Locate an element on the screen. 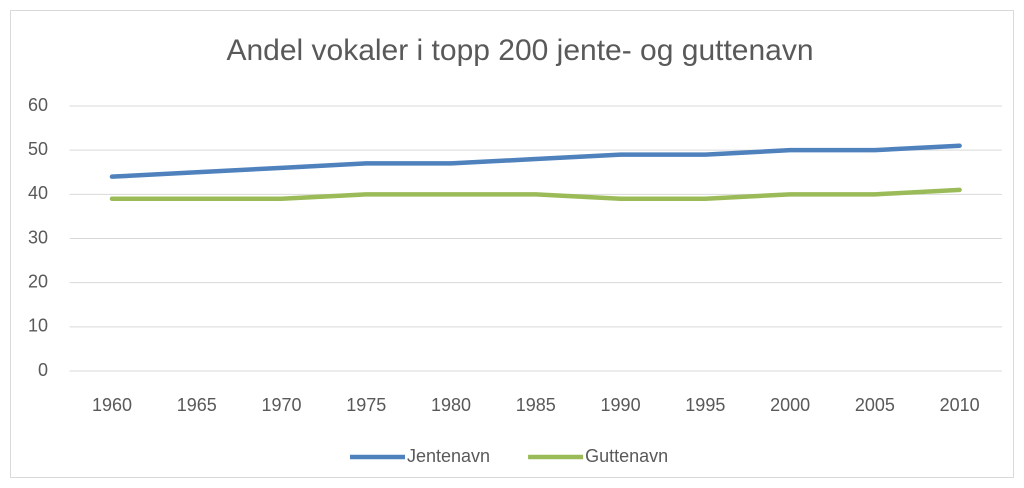 This screenshot has height=488, width=1024. x-tick-label: 1995 is located at coordinates (705, 405).